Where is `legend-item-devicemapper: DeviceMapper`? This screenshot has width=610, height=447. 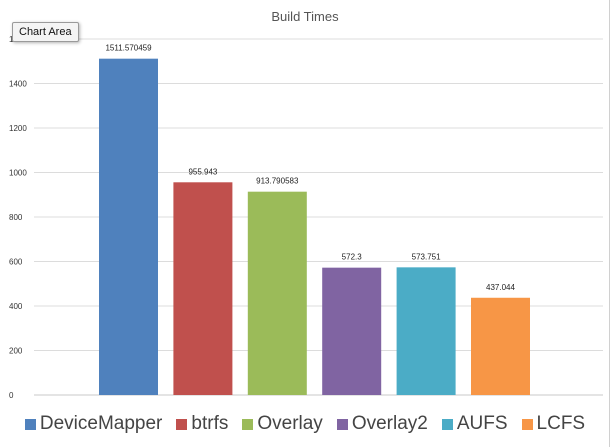
legend-item-devicemapper: DeviceMapper is located at coordinates (93, 424).